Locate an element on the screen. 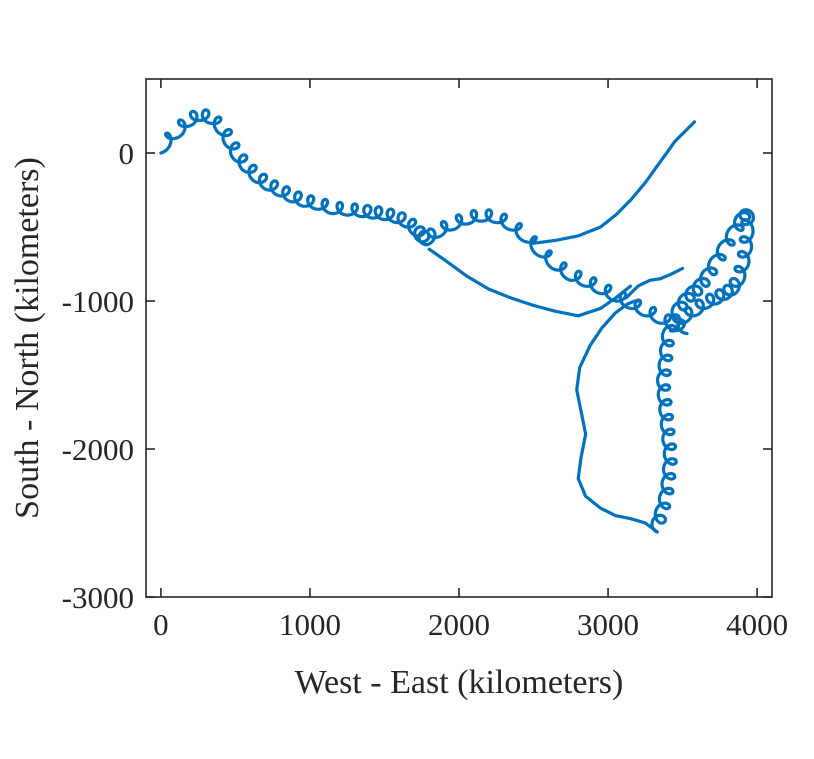 Image resolution: width=814 pixels, height=759 pixels. x-tick-label: 0 is located at coordinates (161, 624).